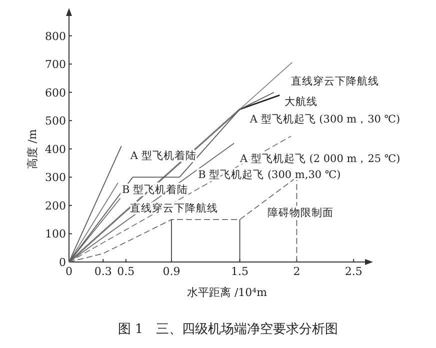 The height and width of the screenshot is (348, 436). What do you see at coordinates (55, 234) in the screenshot?
I see `y-tick-label: 100` at bounding box center [55, 234].